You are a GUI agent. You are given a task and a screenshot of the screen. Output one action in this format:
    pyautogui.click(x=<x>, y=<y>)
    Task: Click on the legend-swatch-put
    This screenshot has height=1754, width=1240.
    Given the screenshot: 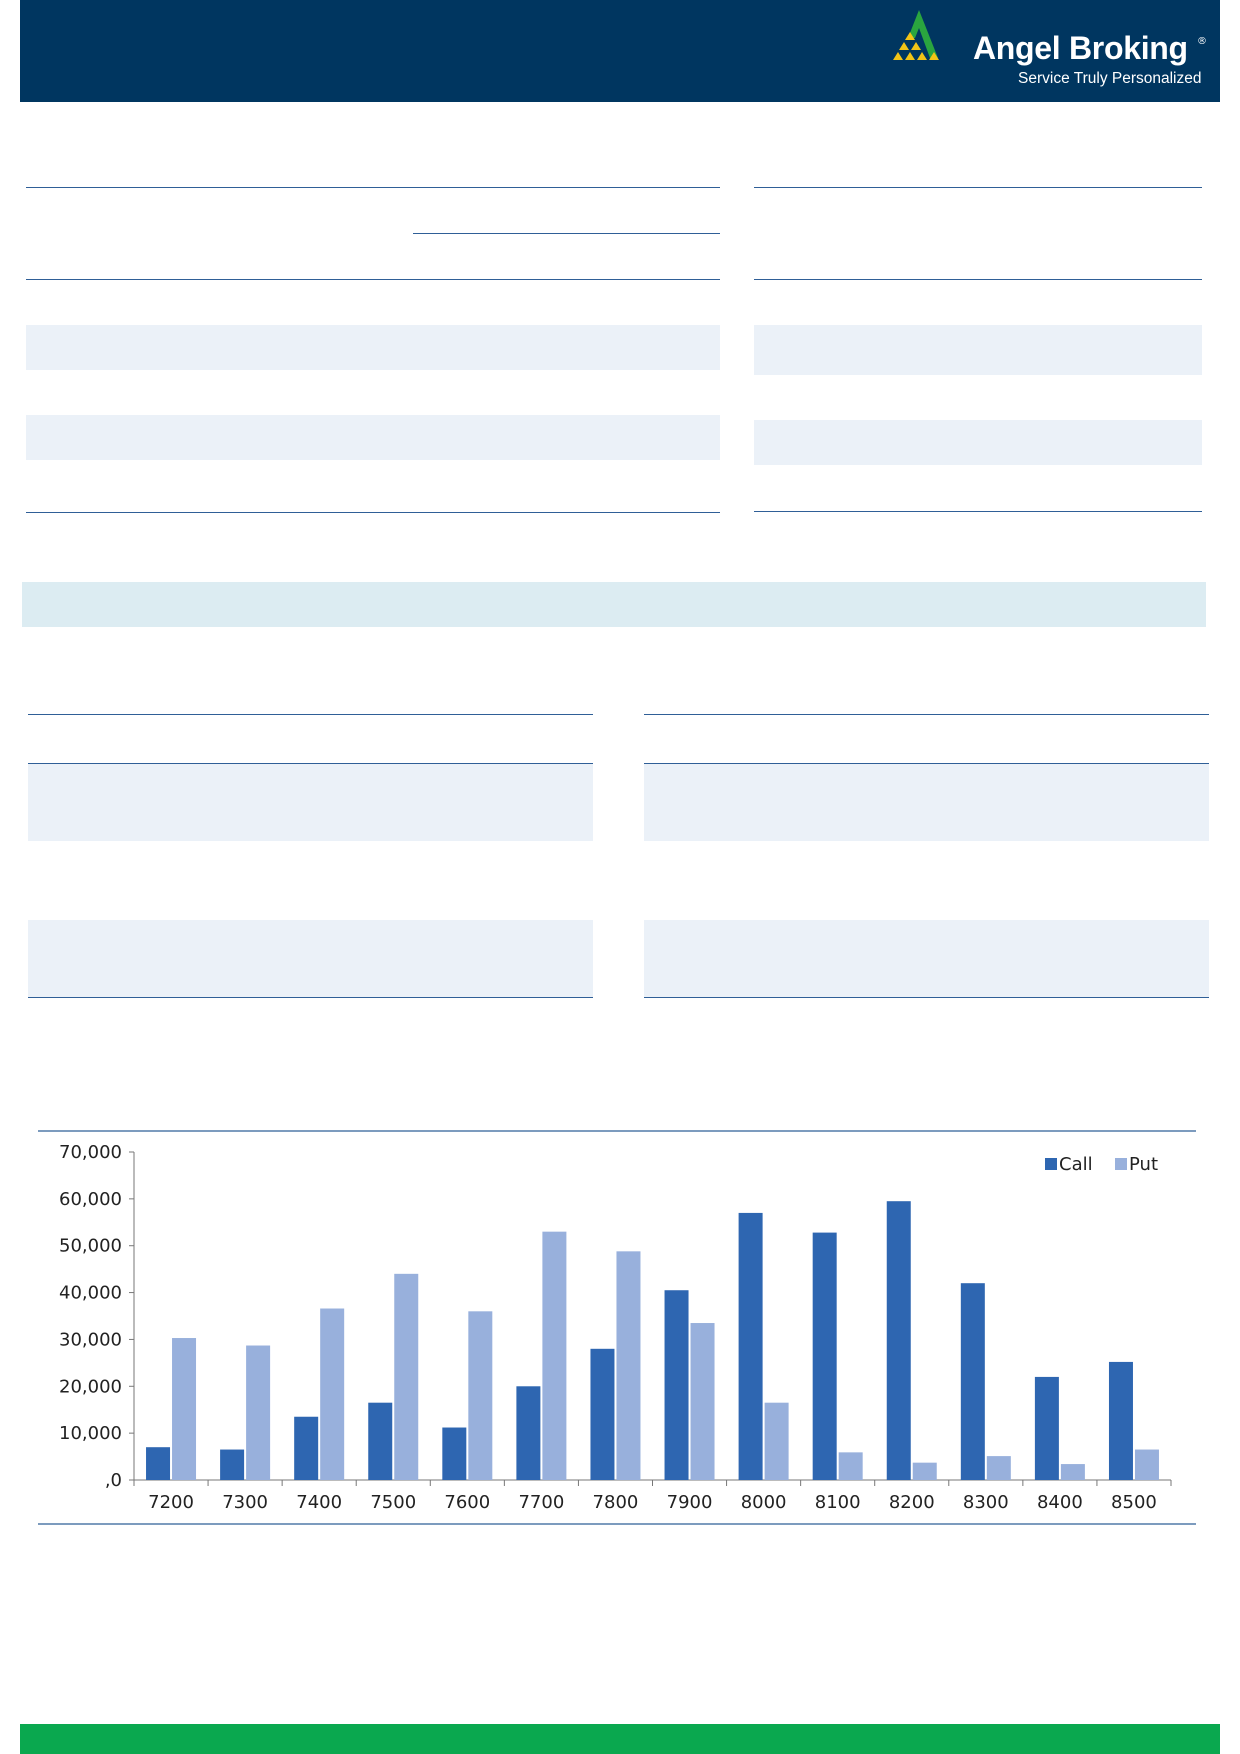 What is the action you would take?
    pyautogui.click(x=1121, y=1164)
    